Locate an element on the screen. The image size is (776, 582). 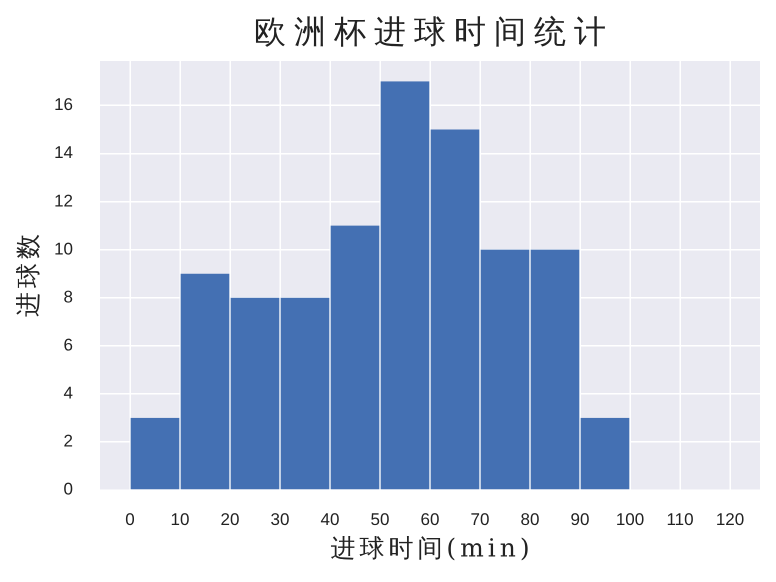
y-tick-label: 10 is located at coordinates (63, 248).